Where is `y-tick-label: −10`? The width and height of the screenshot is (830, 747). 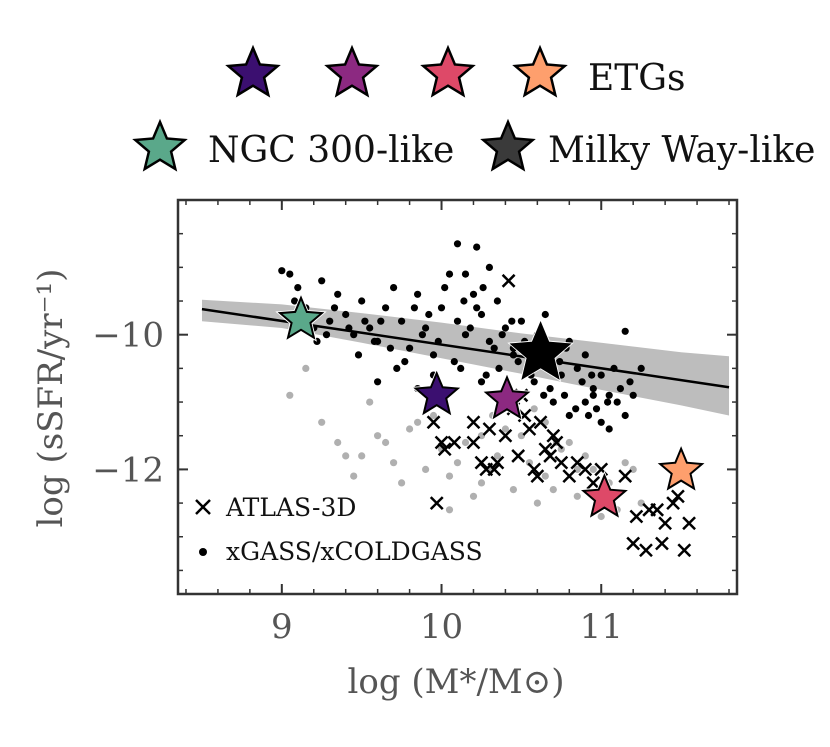 y-tick-label: −10 is located at coordinates (128, 336).